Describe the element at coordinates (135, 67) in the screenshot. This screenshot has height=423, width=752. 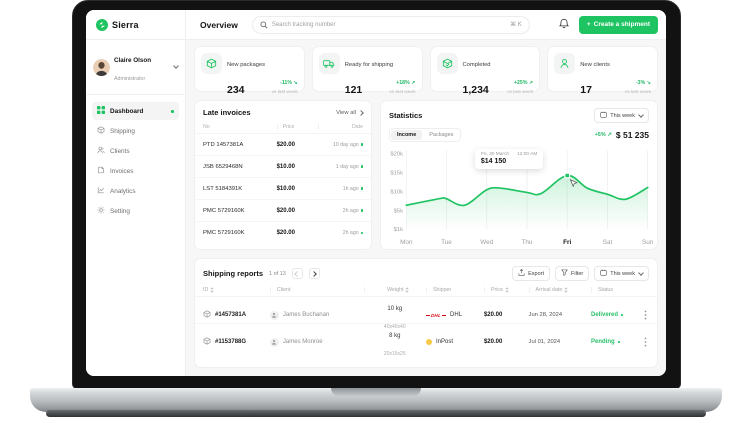
I see `user-menu: Claire Olson Administrator` at that location.